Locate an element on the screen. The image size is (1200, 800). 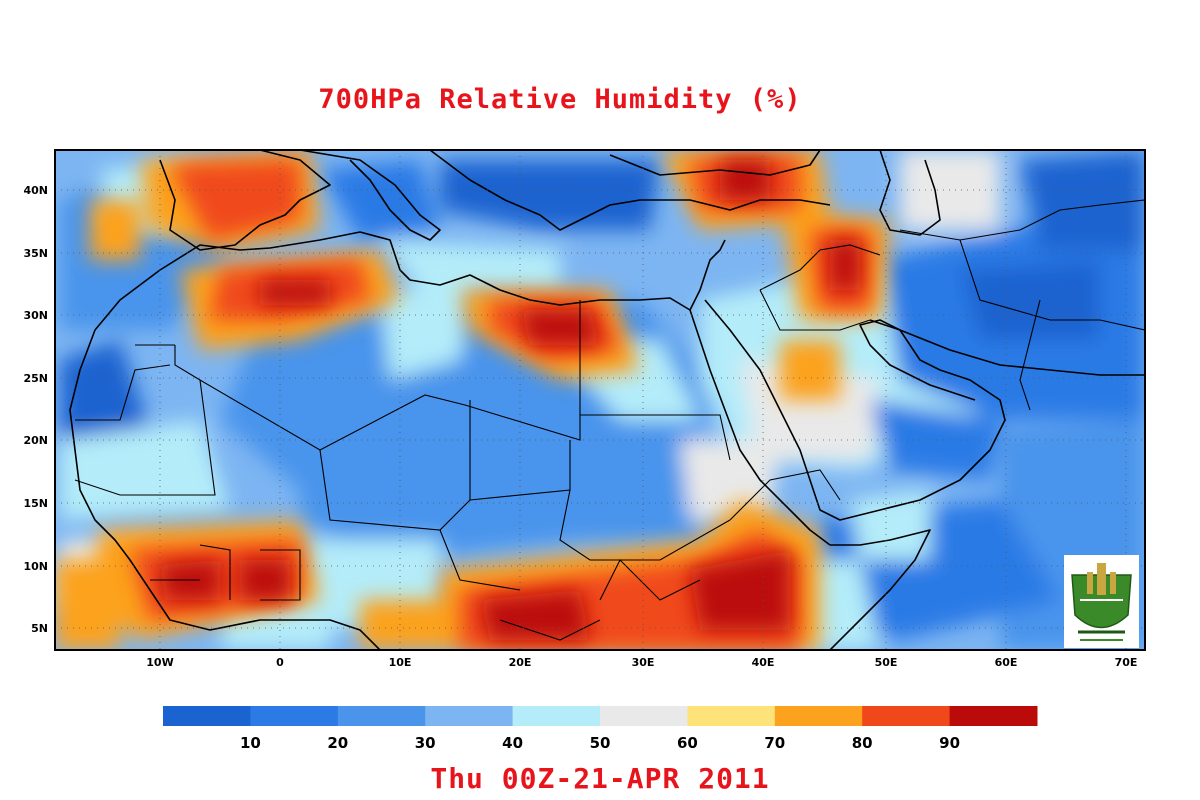
university-seal-icon is located at coordinates (1101, 601).